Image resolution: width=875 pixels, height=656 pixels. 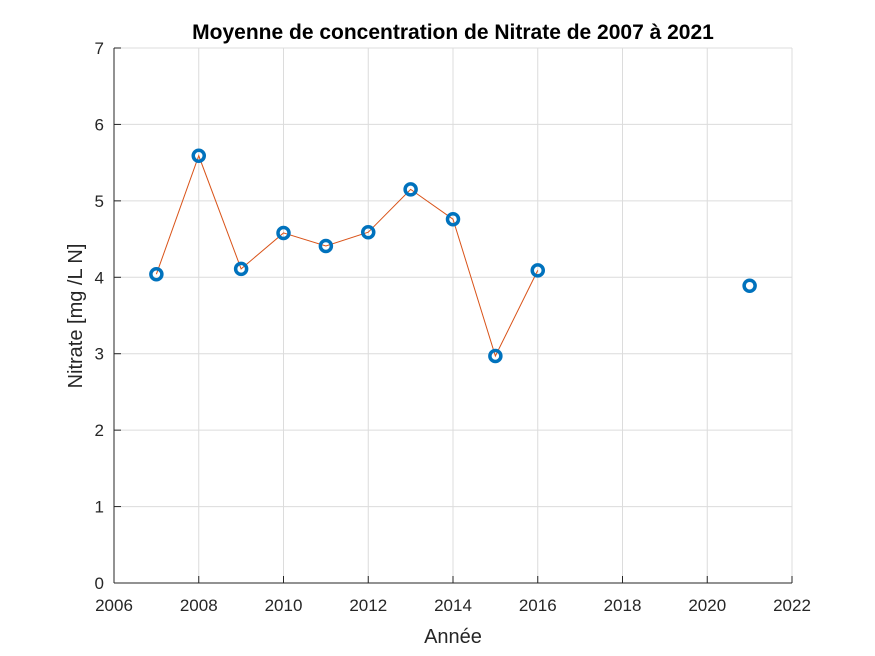 What do you see at coordinates (99, 277) in the screenshot?
I see `y-tick-label: 4` at bounding box center [99, 277].